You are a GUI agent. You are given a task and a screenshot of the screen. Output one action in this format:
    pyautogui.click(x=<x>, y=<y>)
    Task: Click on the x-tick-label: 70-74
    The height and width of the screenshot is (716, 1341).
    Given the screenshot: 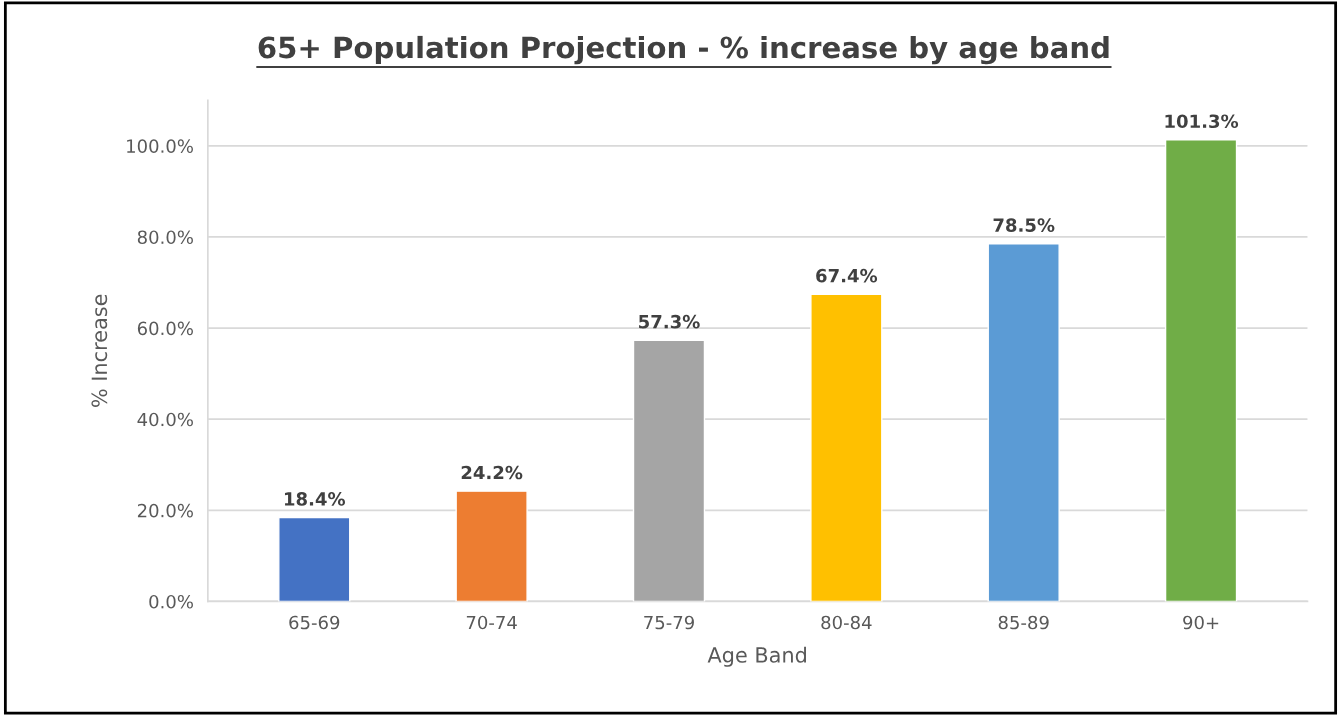 What is the action you would take?
    pyautogui.click(x=491, y=622)
    